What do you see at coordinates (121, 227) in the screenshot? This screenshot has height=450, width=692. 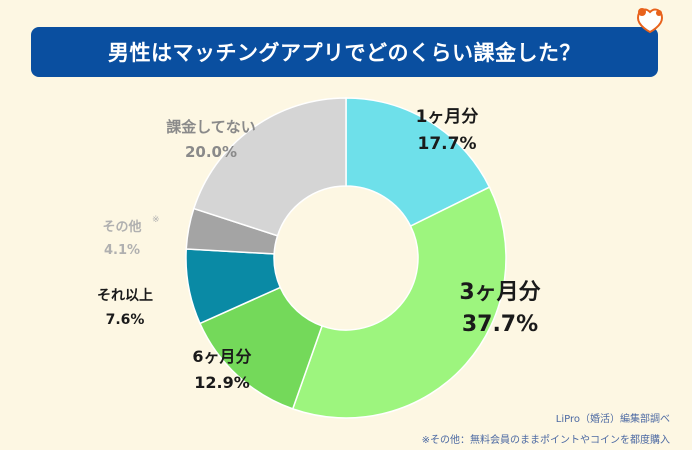 I see `slice-label: その他` at bounding box center [121, 227].